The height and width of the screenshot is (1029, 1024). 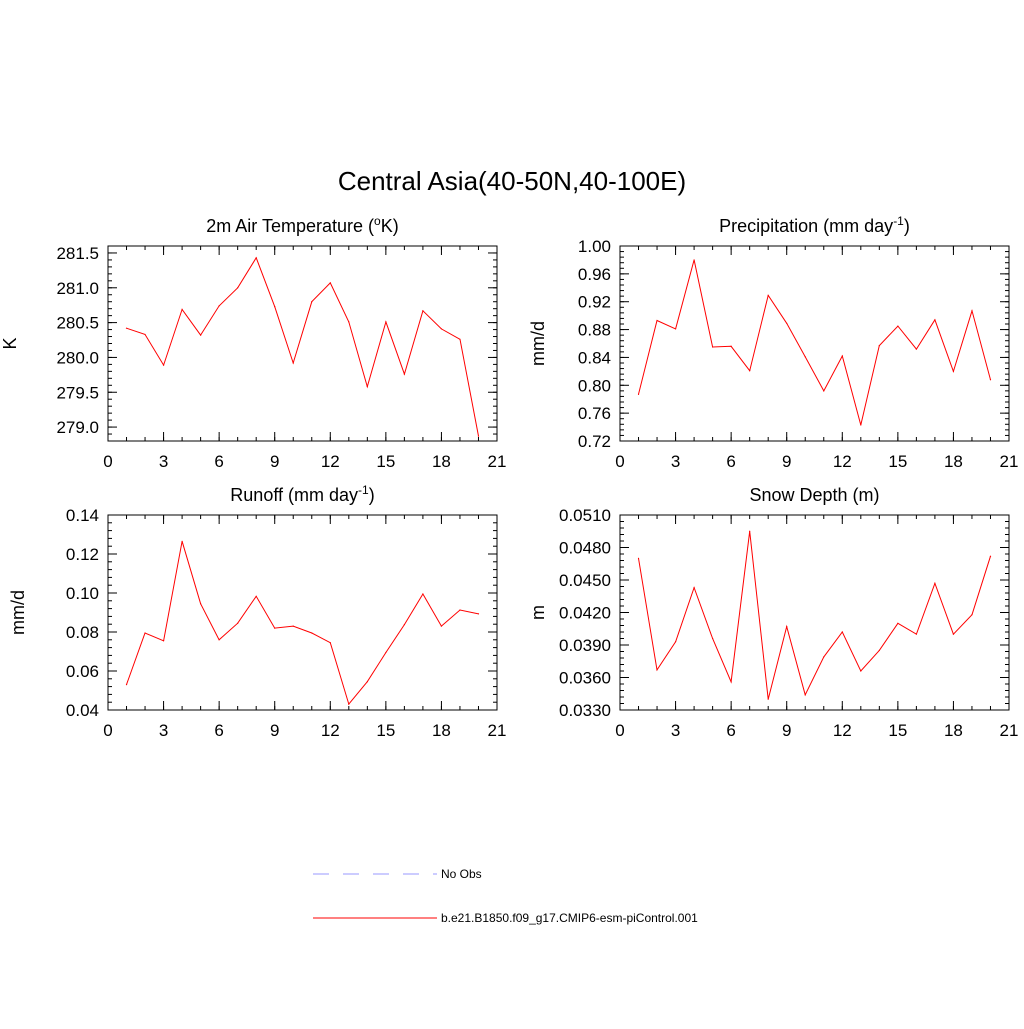 What do you see at coordinates (77, 288) in the screenshot?
I see `air-temperature-y-tick-label: 281.0` at bounding box center [77, 288].